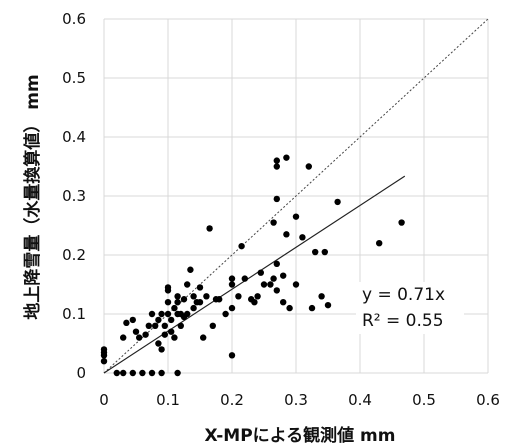 The image size is (506, 447). Describe the element at coordinates (81, 373) in the screenshot. I see `y-tick-label: 0` at that location.